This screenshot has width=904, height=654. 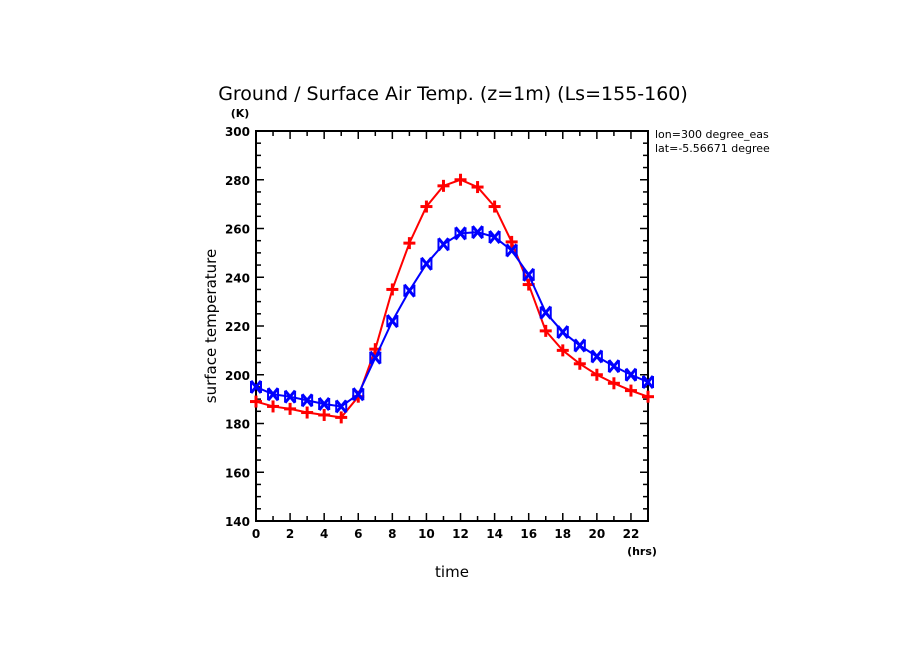 I want to click on y-tick-label: 180, so click(x=237, y=425).